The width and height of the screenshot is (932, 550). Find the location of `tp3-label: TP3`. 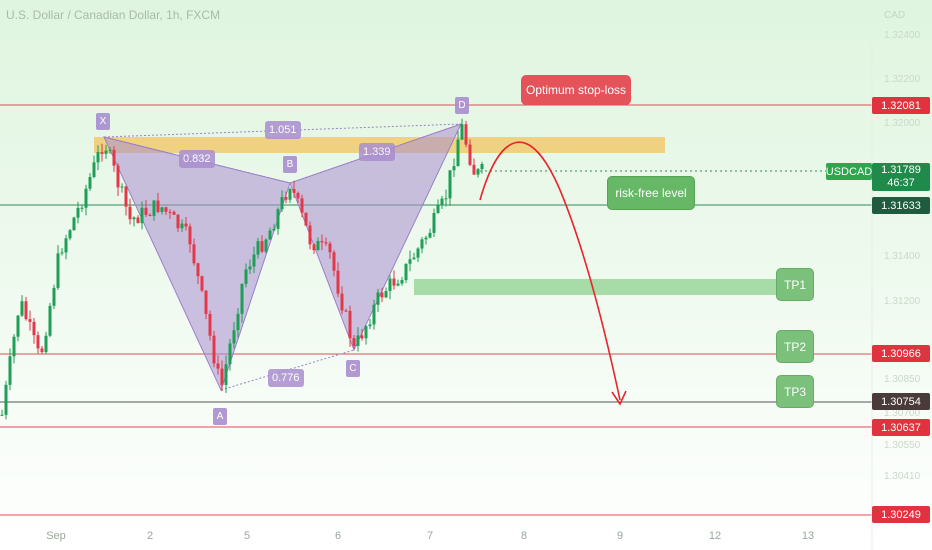

tp3-label: TP3 is located at coordinates (795, 391).